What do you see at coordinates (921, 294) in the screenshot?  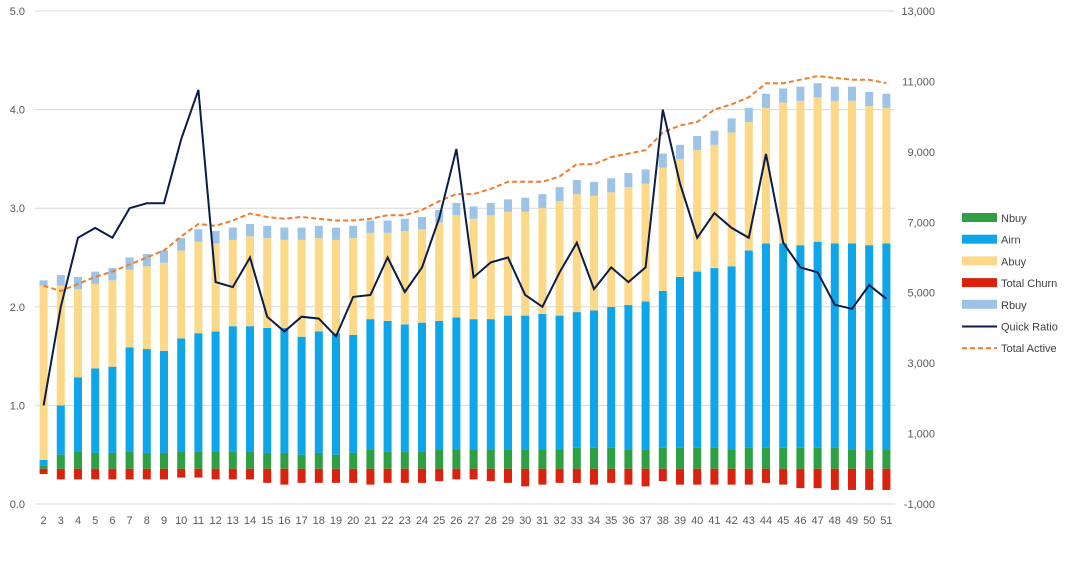 I see `right-tick-label: 5,000` at bounding box center [921, 294].